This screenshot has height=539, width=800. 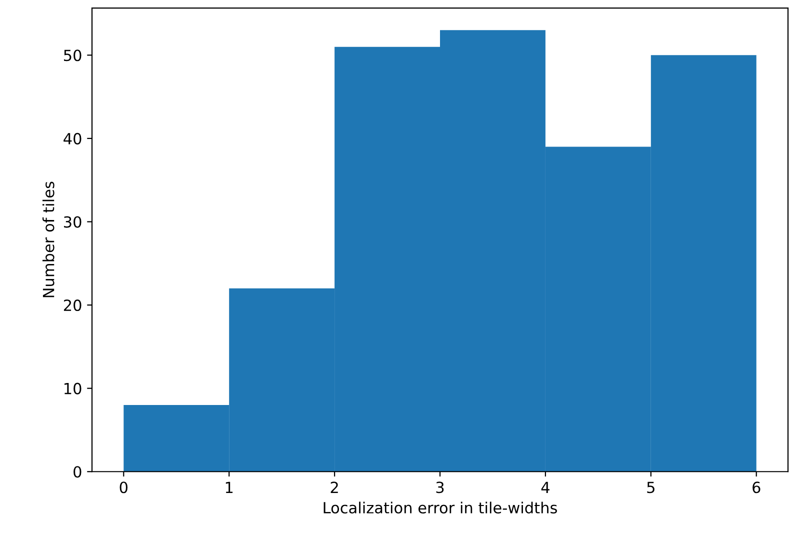 What do you see at coordinates (756, 488) in the screenshot?
I see `x-tick-label: 6` at bounding box center [756, 488].